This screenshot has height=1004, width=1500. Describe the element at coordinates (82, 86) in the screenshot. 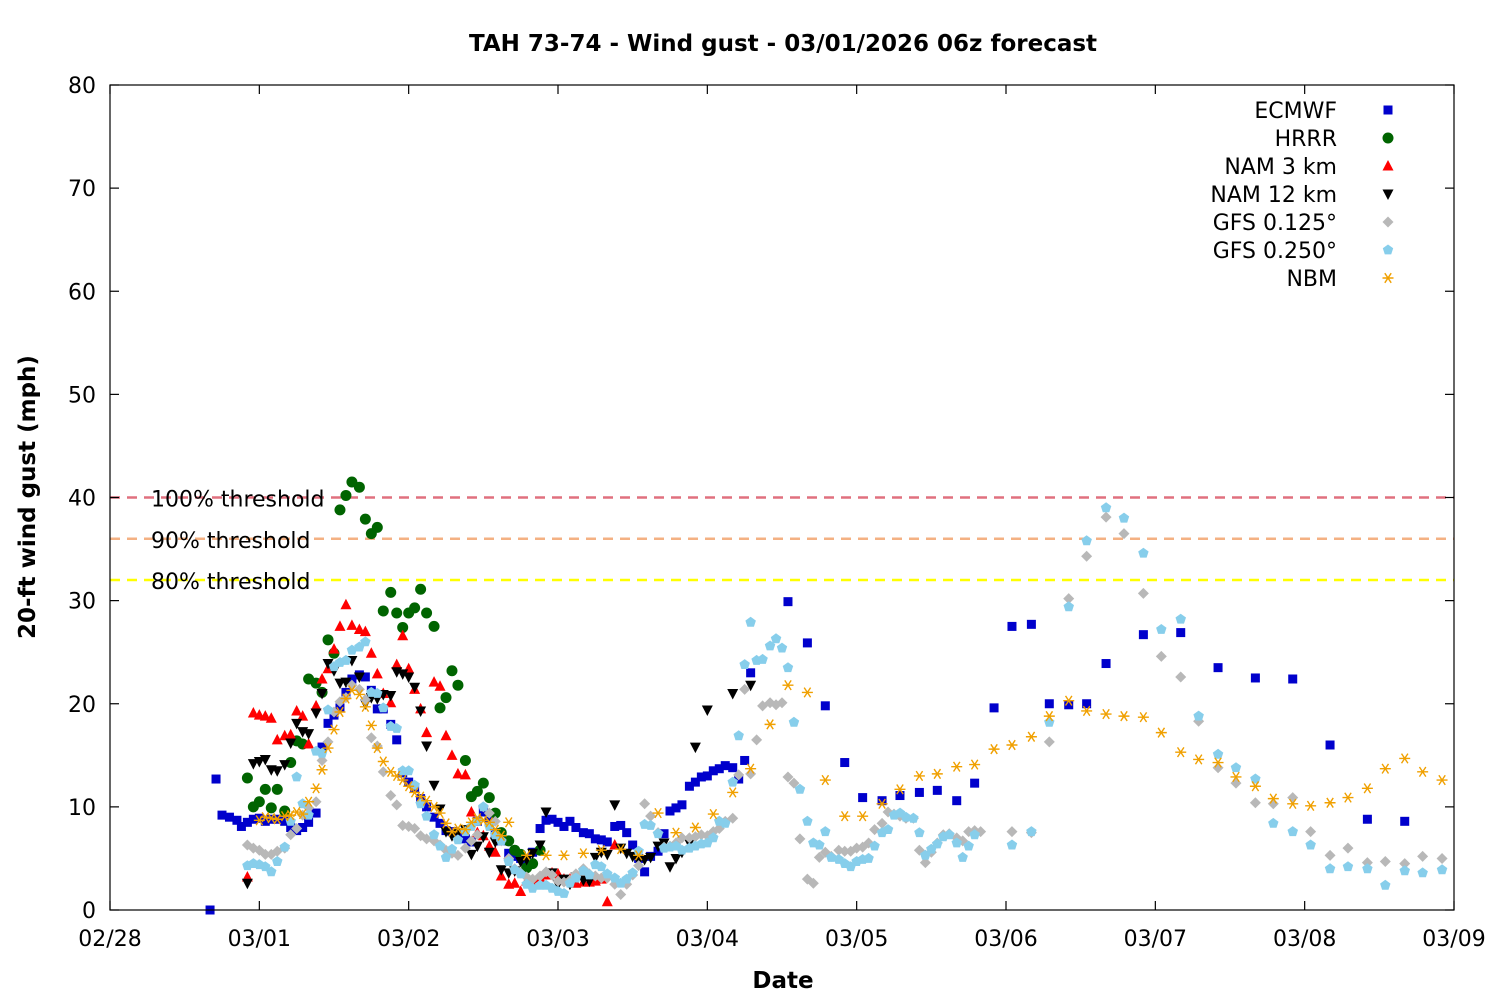

I see `y-tick-label: 80` at that location.